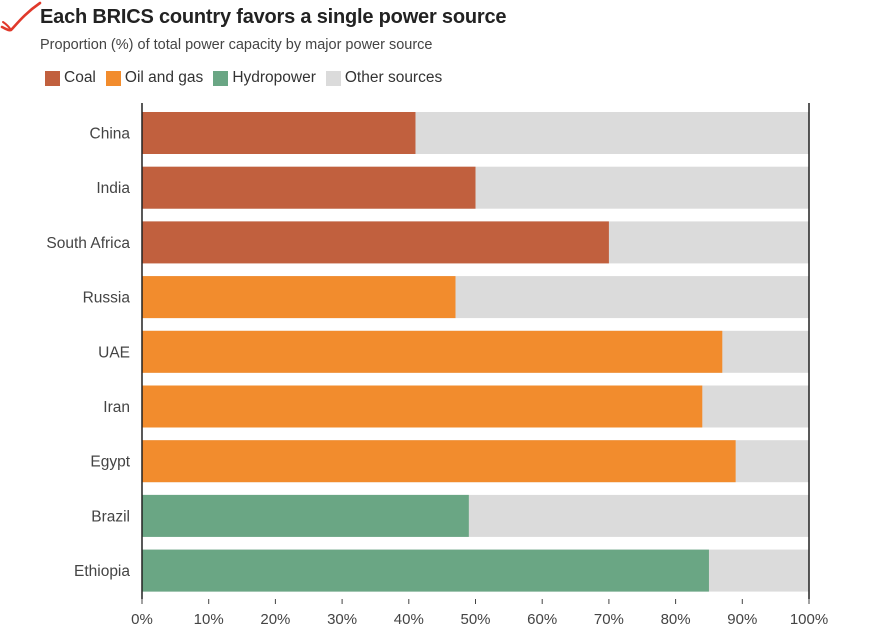  What do you see at coordinates (113, 78) in the screenshot?
I see `legend-swatch-oil-gas` at bounding box center [113, 78].